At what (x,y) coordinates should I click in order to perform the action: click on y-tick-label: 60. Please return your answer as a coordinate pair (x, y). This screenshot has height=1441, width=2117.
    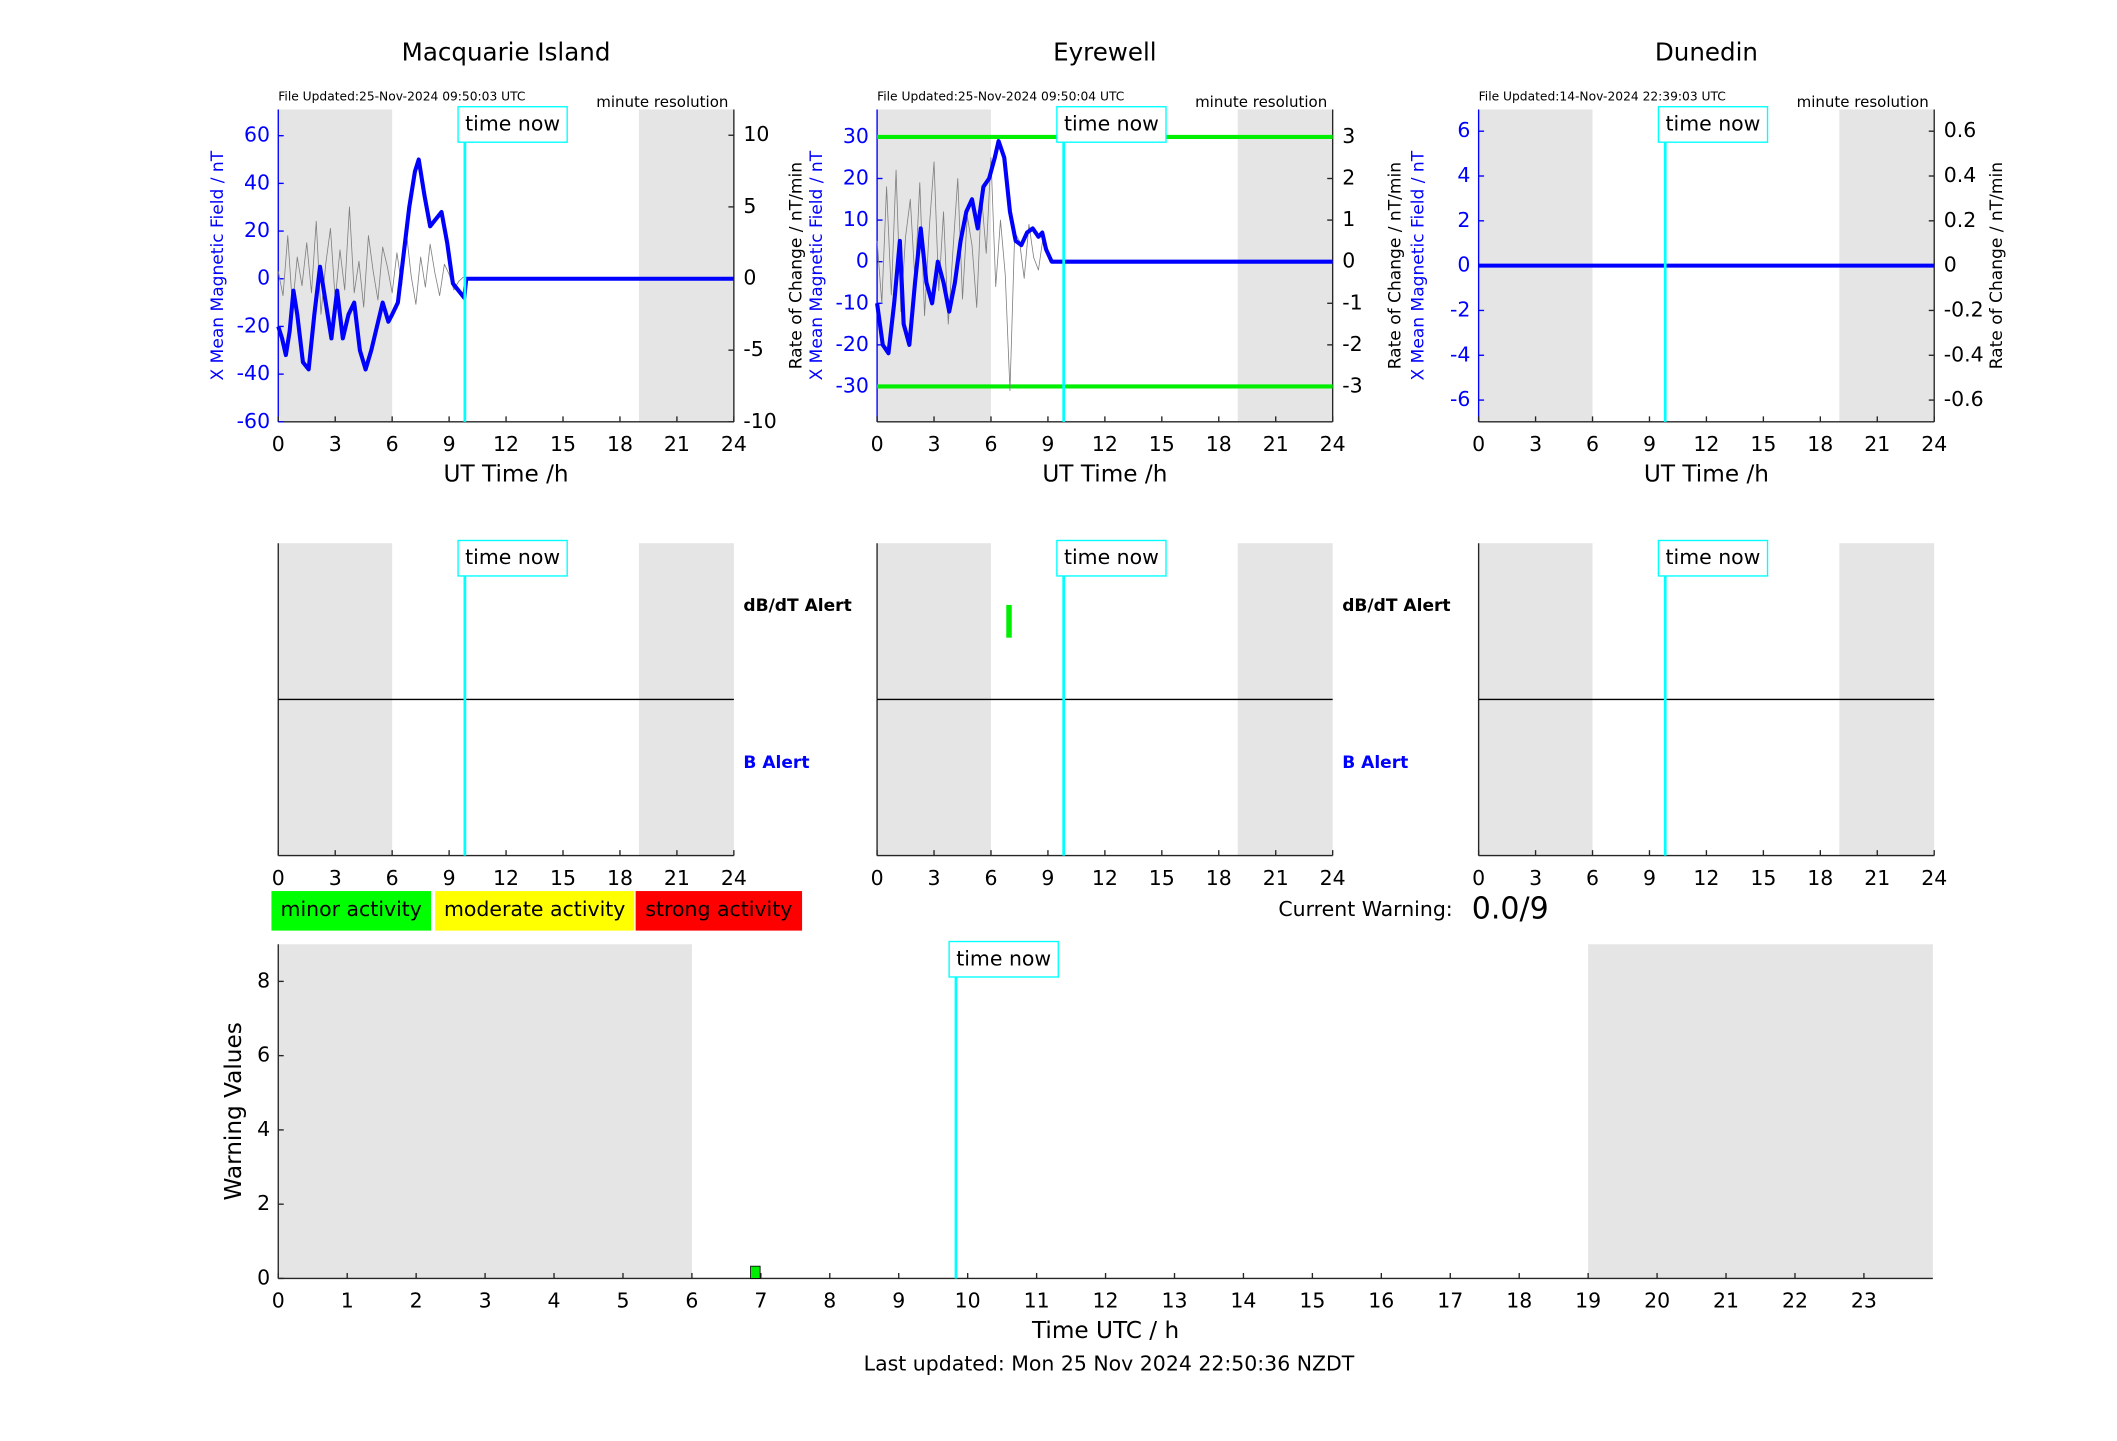
    Looking at the image, I should click on (257, 135).